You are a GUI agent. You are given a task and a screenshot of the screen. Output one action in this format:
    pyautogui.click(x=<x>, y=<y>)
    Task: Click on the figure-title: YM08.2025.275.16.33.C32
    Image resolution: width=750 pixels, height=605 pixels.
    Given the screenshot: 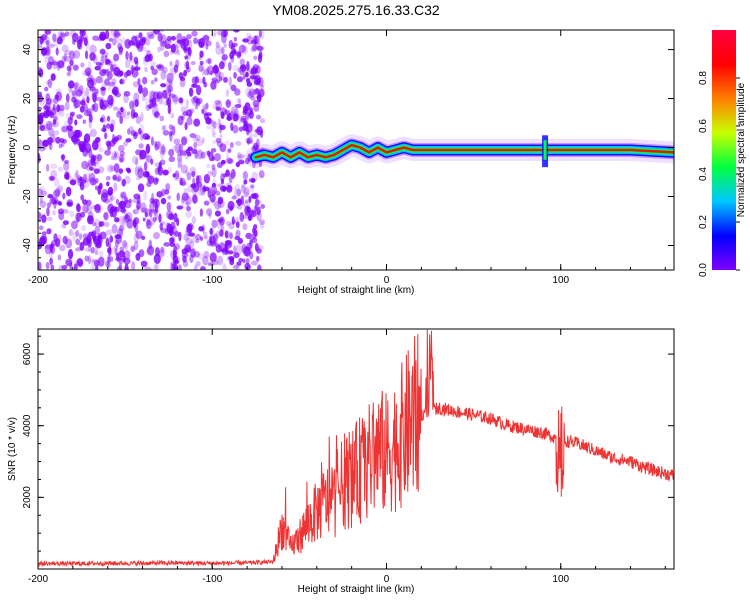 What is the action you would take?
    pyautogui.click(x=356, y=10)
    